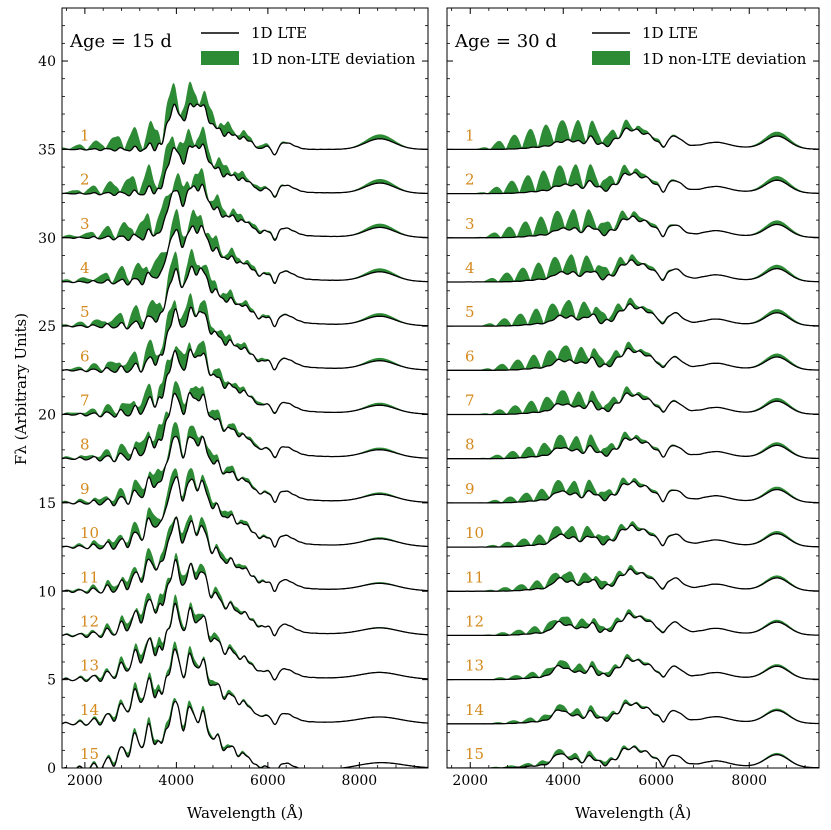 The height and width of the screenshot is (830, 831). I want to click on x-tick-label: 6000, so click(656, 781).